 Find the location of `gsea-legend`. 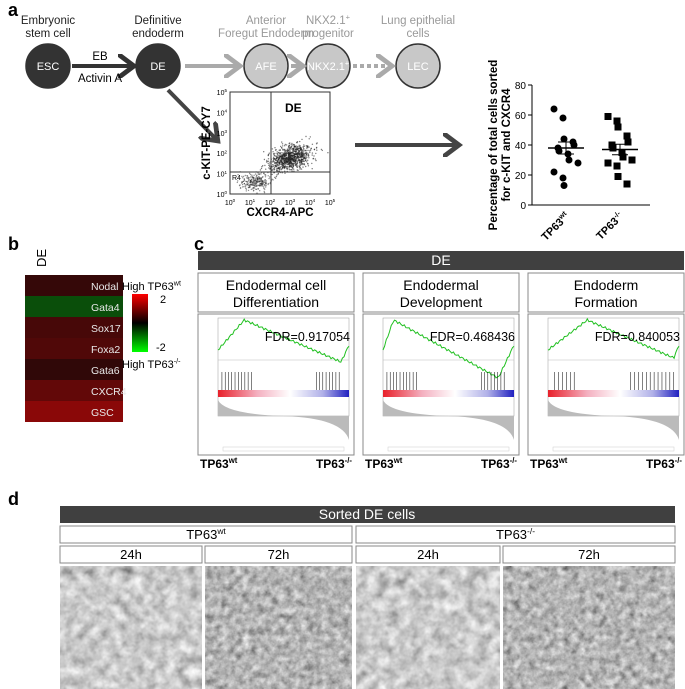

gsea-legend is located at coordinates (448, 449).